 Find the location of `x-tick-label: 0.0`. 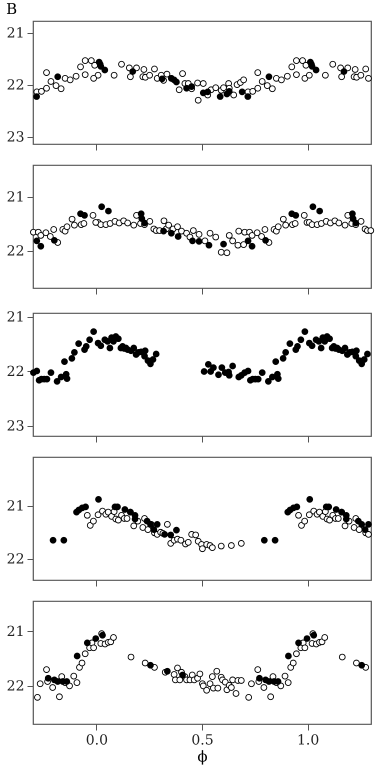

x-tick-label: 0.0 is located at coordinates (97, 740).